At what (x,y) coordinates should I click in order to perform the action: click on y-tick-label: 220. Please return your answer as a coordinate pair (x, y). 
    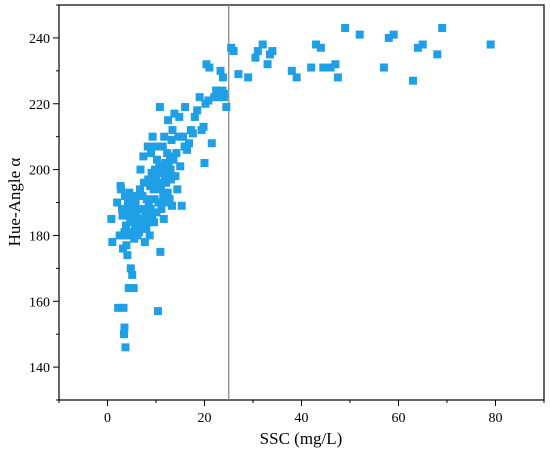
    Looking at the image, I should click on (39, 105).